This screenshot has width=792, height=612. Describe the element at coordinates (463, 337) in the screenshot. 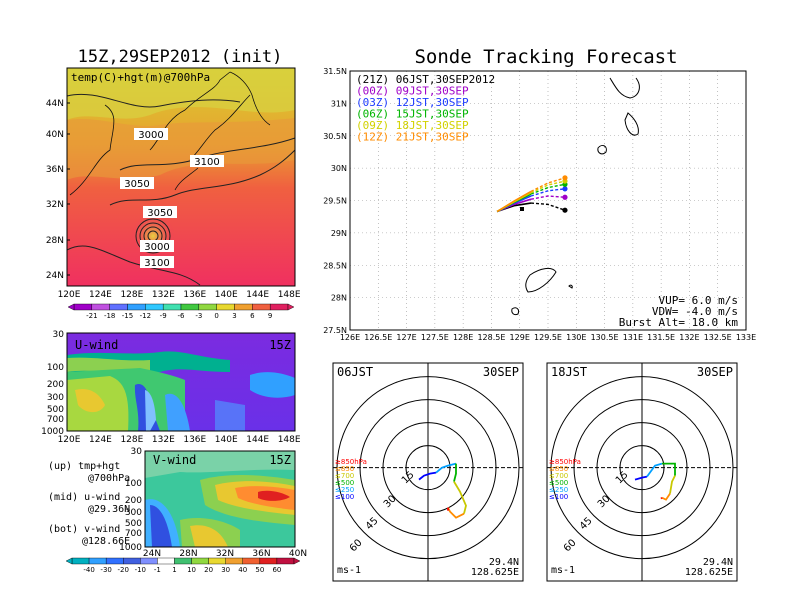

I see `tracking-lon-tick: 128E` at that location.